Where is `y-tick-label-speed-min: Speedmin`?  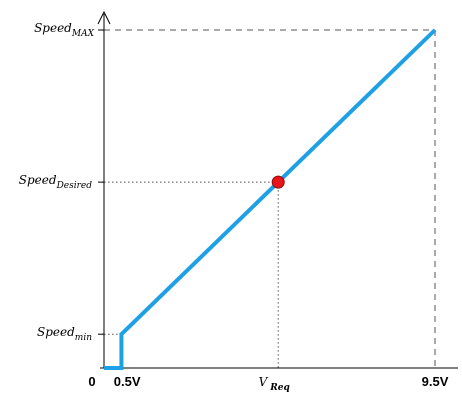
y-tick-label-speed-min: Speedmin is located at coordinates (64, 334).